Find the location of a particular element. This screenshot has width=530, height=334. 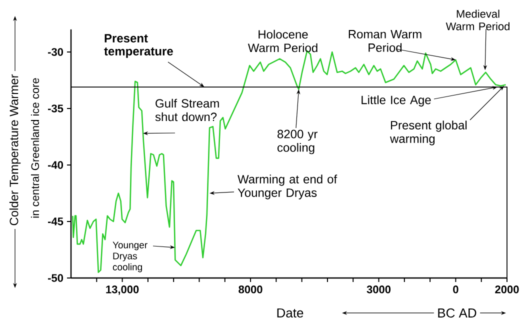

annotation: Gulf Stream shut down? is located at coordinates (187, 110).